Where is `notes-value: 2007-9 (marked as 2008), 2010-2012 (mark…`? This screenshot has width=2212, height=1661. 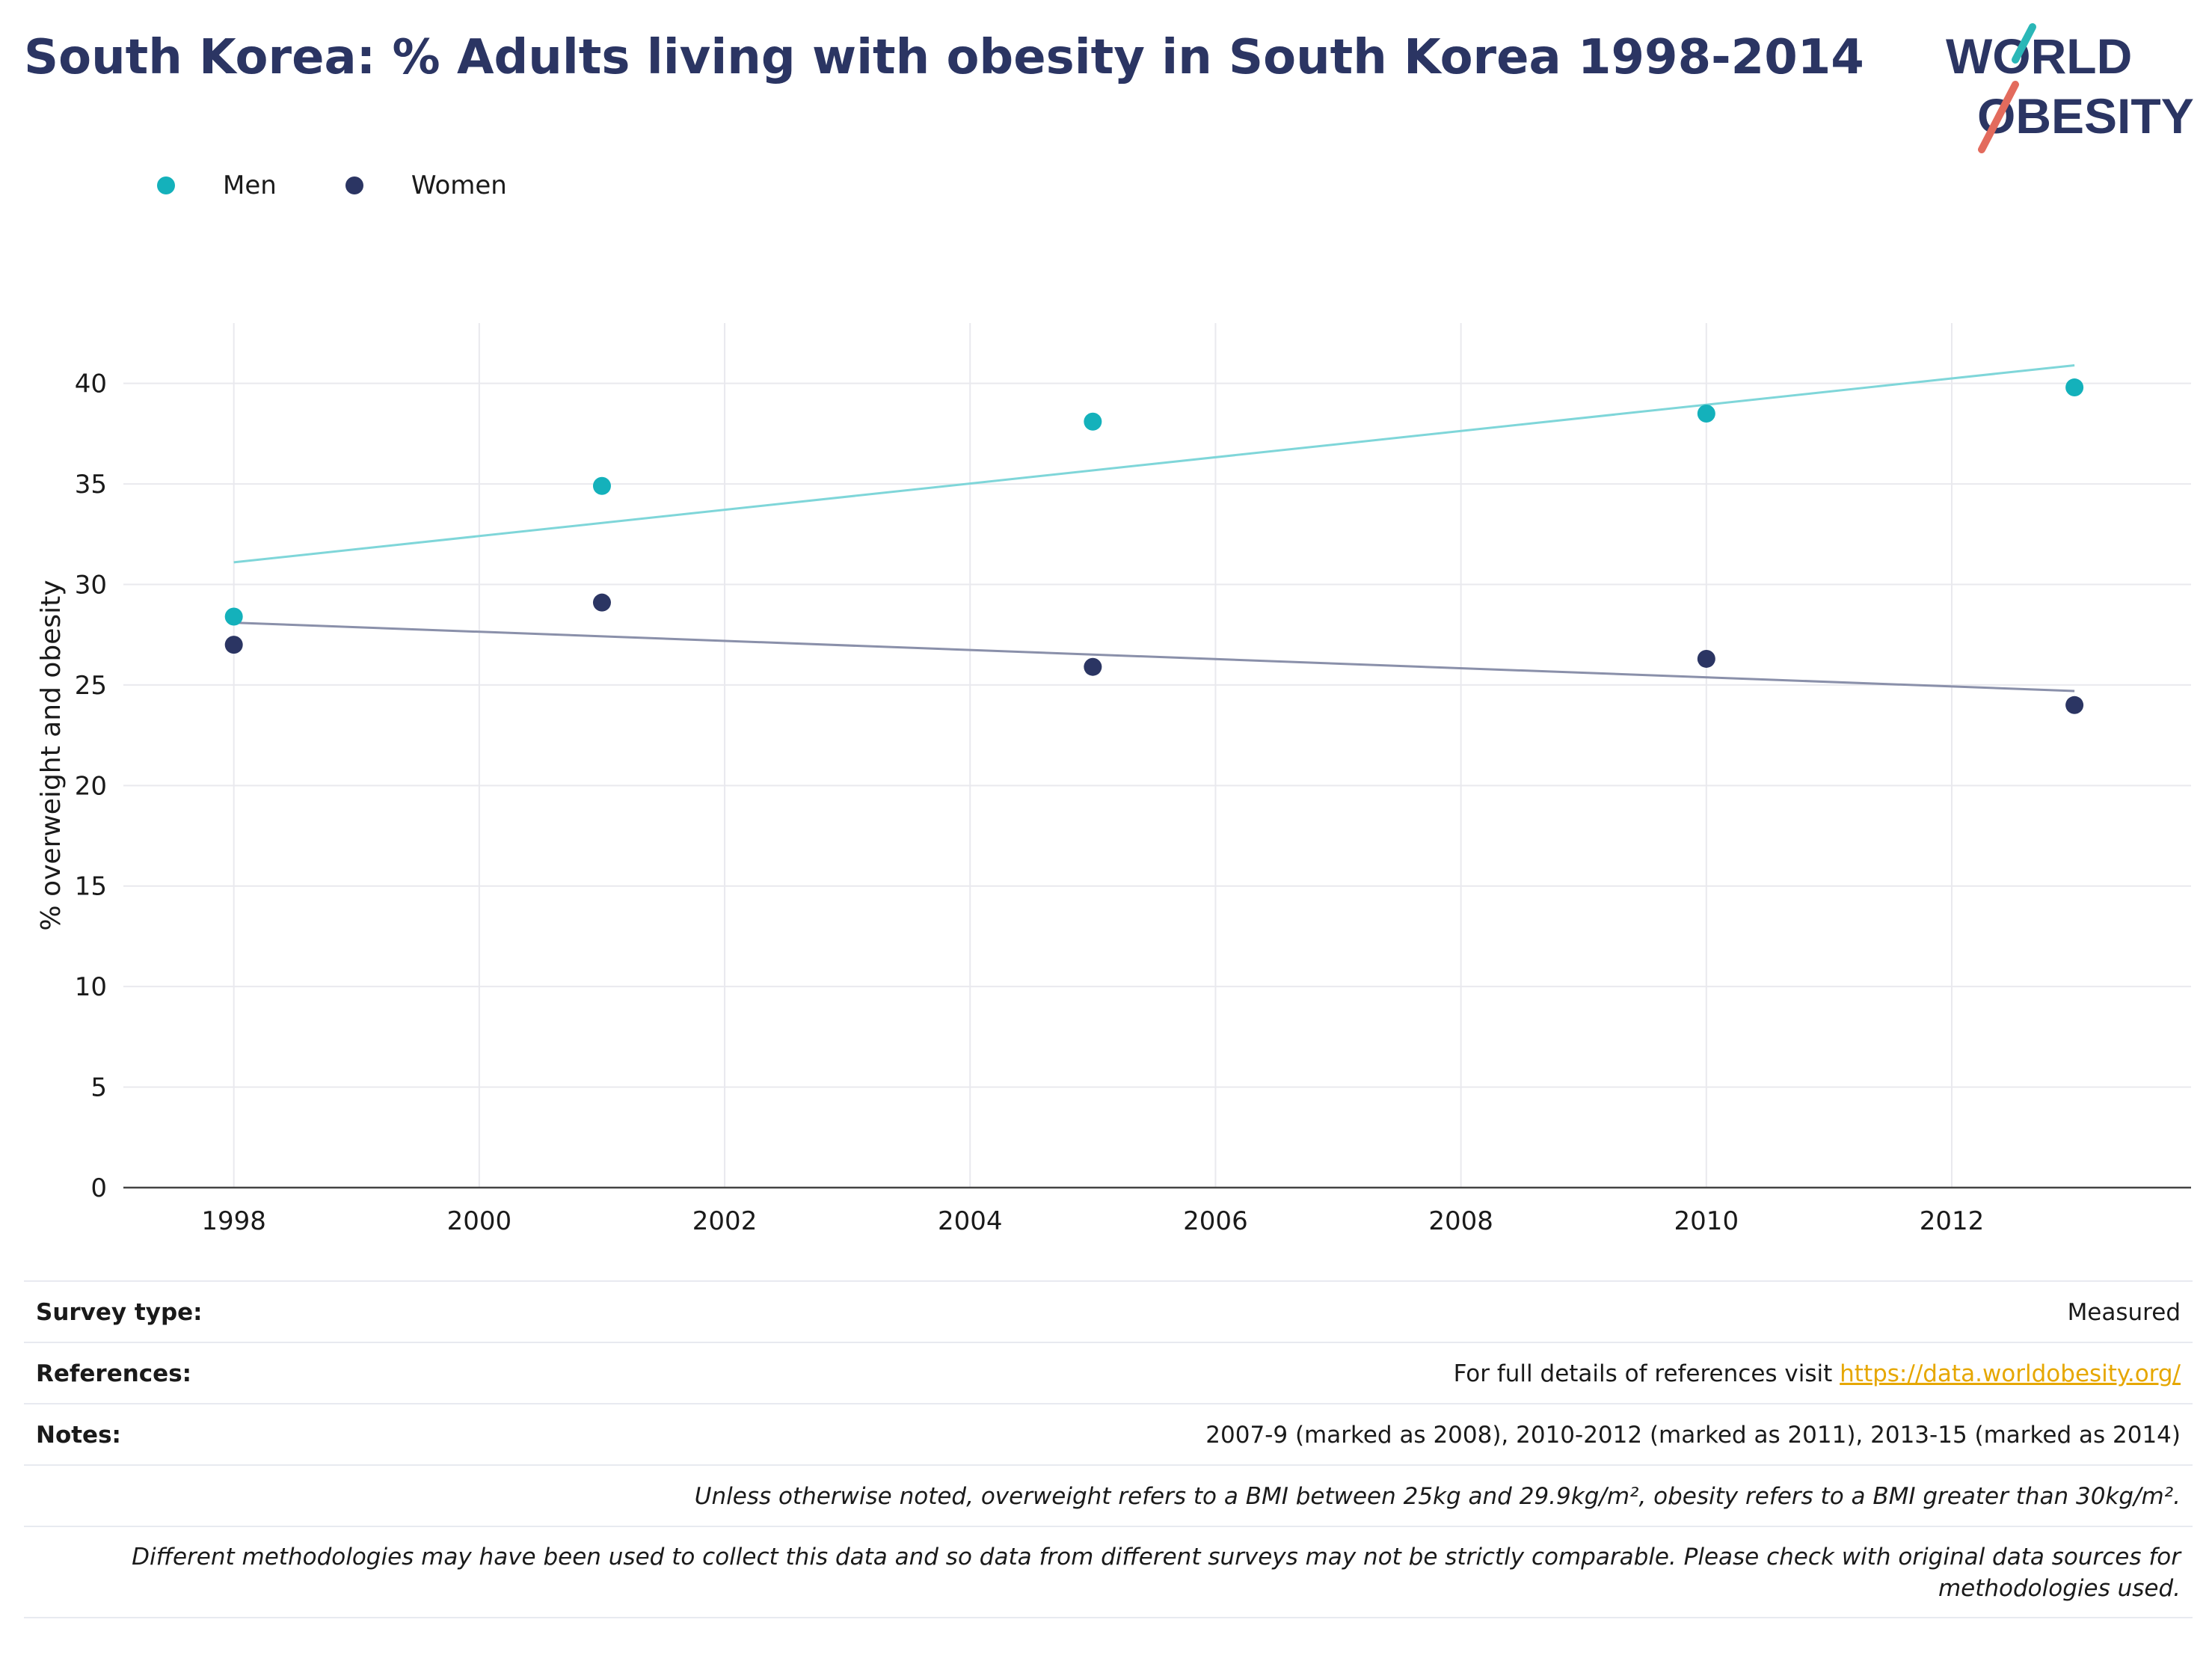
notes-value: 2007-9 (marked as 2008), 2010-2012 (mark… is located at coordinates (1693, 1435).